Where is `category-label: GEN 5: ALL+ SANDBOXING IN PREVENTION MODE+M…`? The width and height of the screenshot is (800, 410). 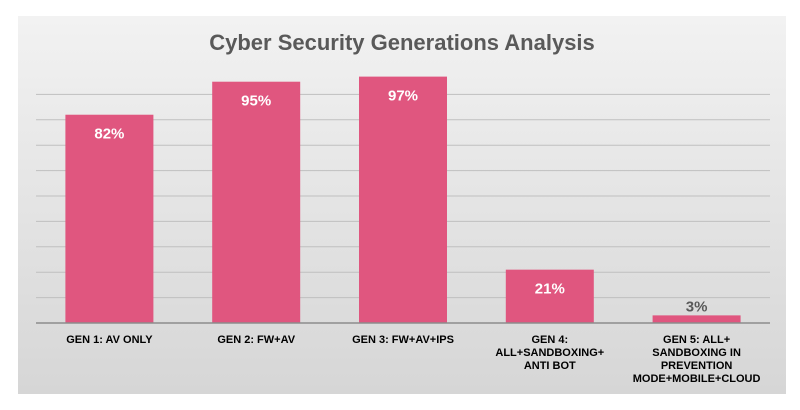 category-label: GEN 5: ALL+ SANDBOXING IN PREVENTION MODE+M… is located at coordinates (697, 359).